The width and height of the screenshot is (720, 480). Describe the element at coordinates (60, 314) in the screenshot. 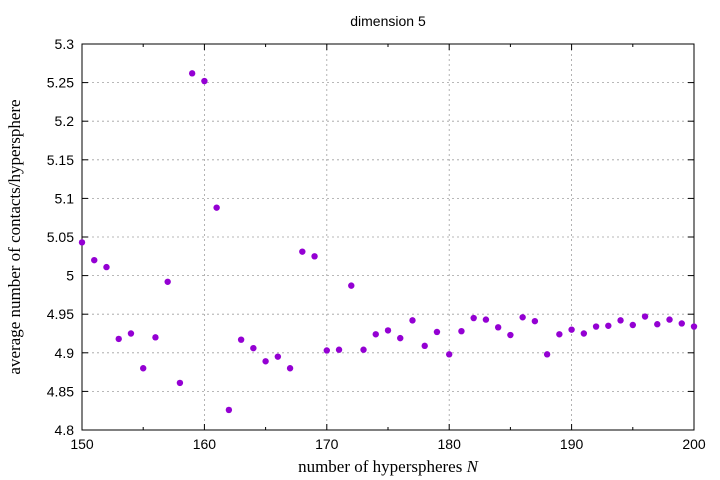

I see `y-tick-label: 4.95` at that location.